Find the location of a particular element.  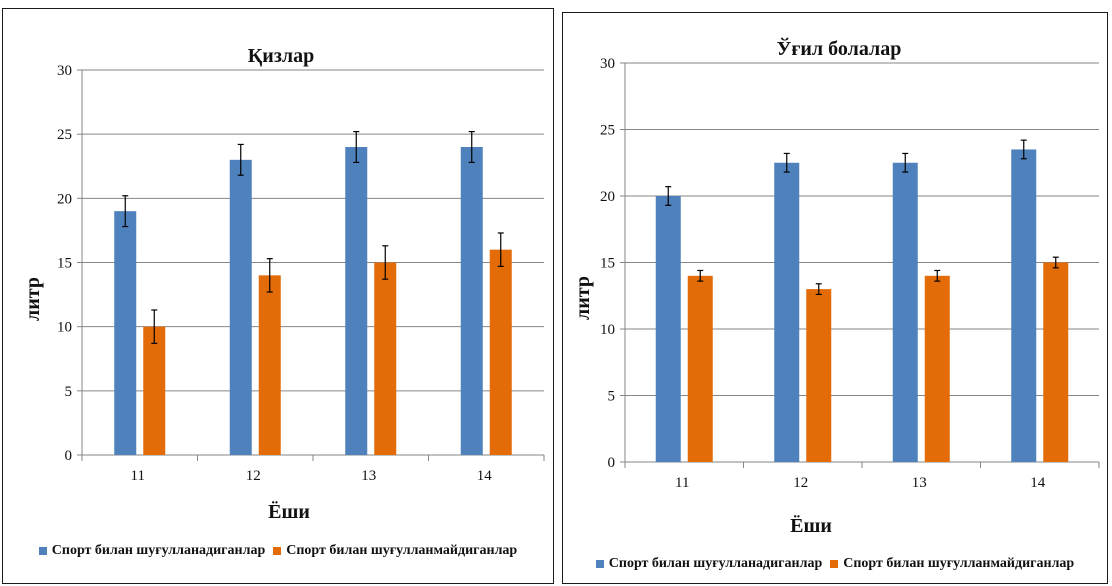

chart-title: Қизлар is located at coordinates (281, 56).